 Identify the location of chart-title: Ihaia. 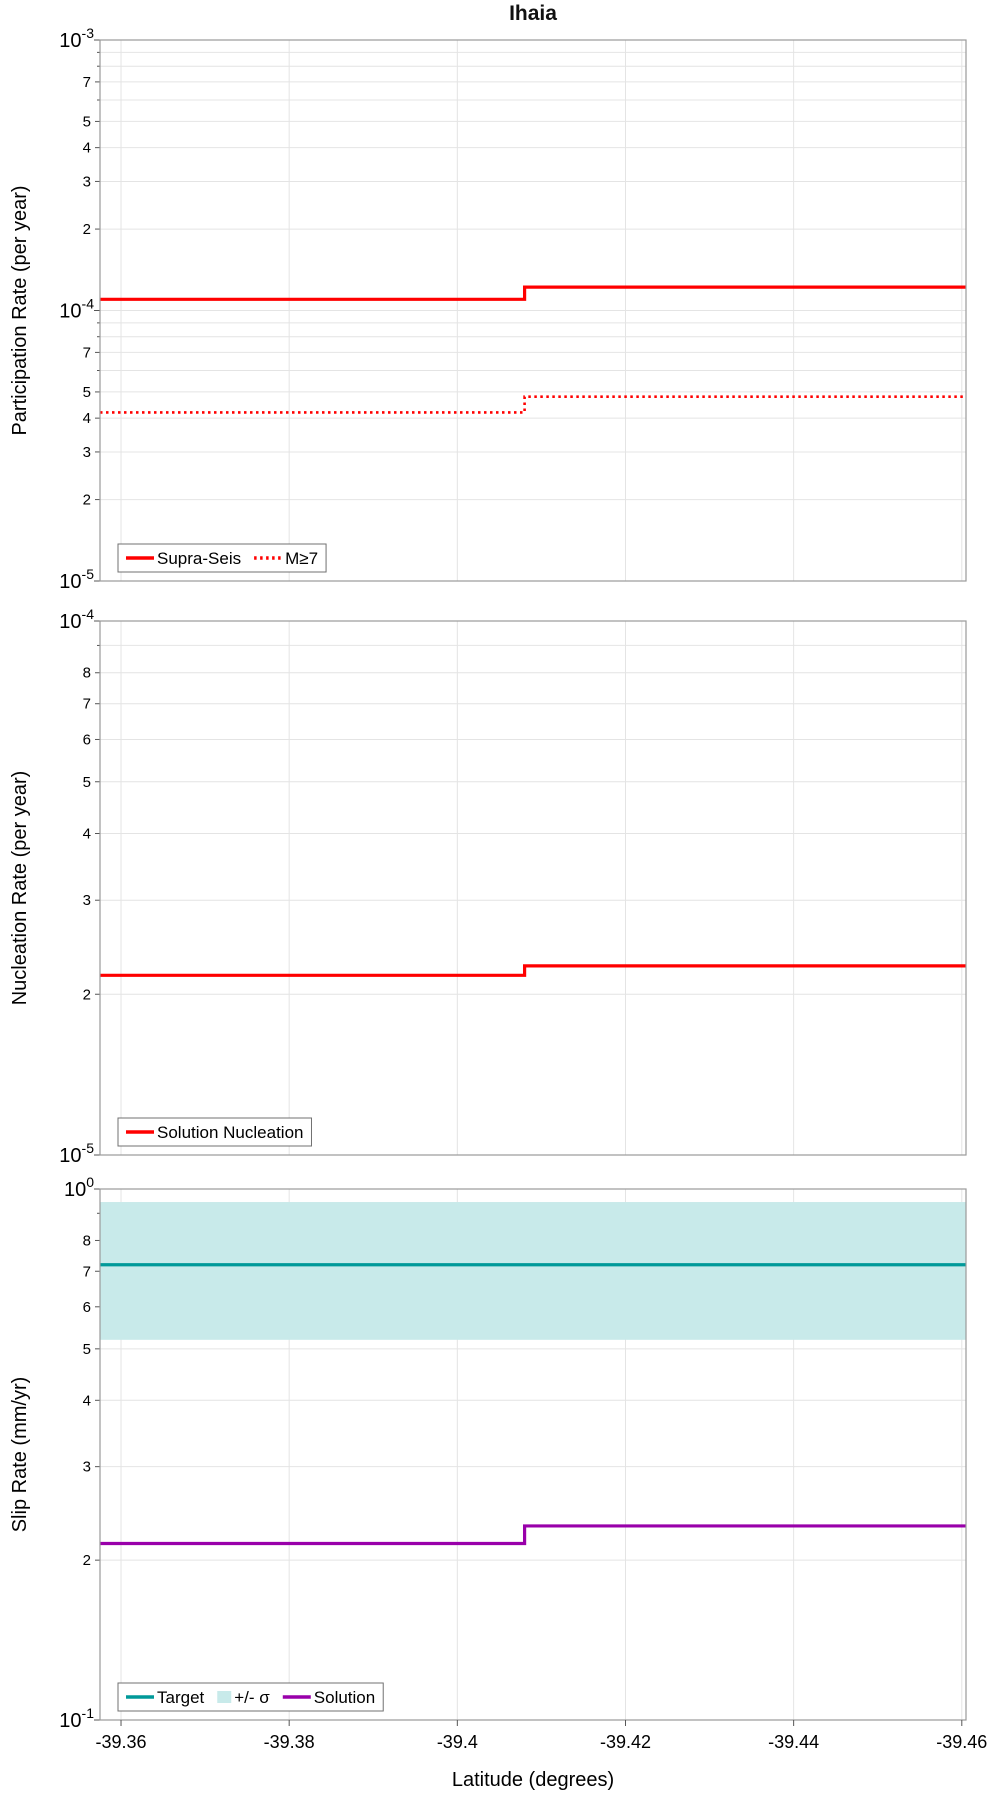
(533, 13).